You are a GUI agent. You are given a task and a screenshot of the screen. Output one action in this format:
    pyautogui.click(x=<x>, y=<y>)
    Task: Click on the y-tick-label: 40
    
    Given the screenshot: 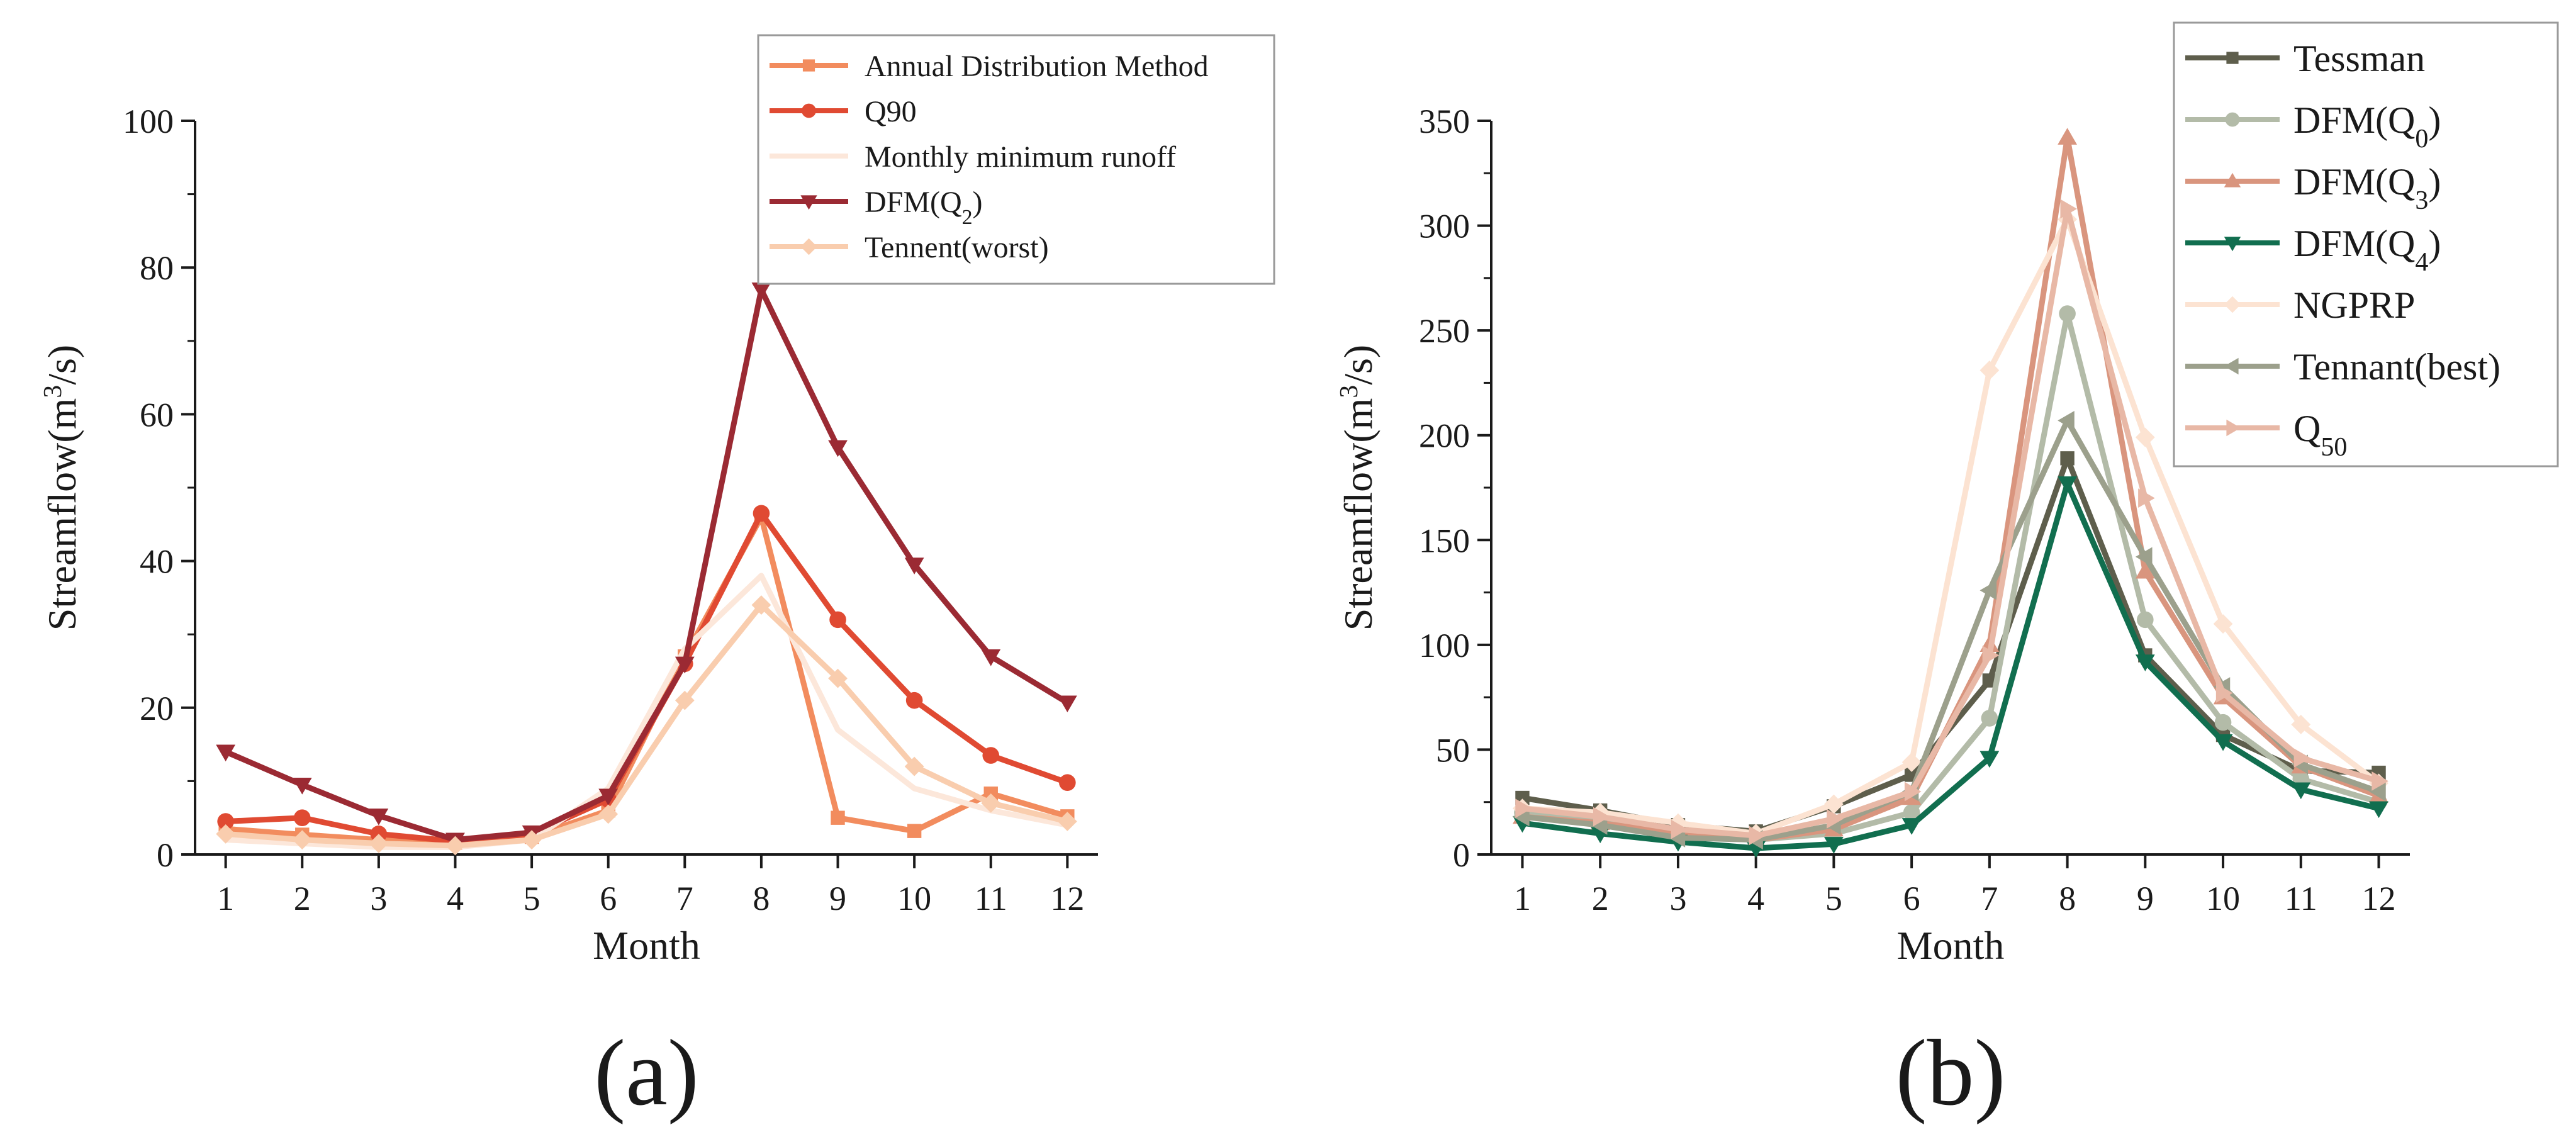 What is the action you would take?
    pyautogui.click(x=157, y=562)
    